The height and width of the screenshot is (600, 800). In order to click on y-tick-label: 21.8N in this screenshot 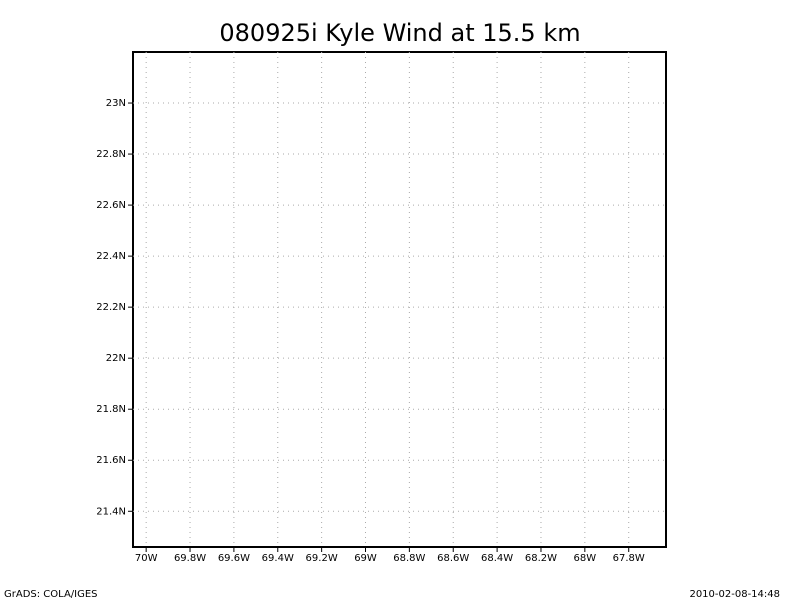, I will do `click(111, 409)`.